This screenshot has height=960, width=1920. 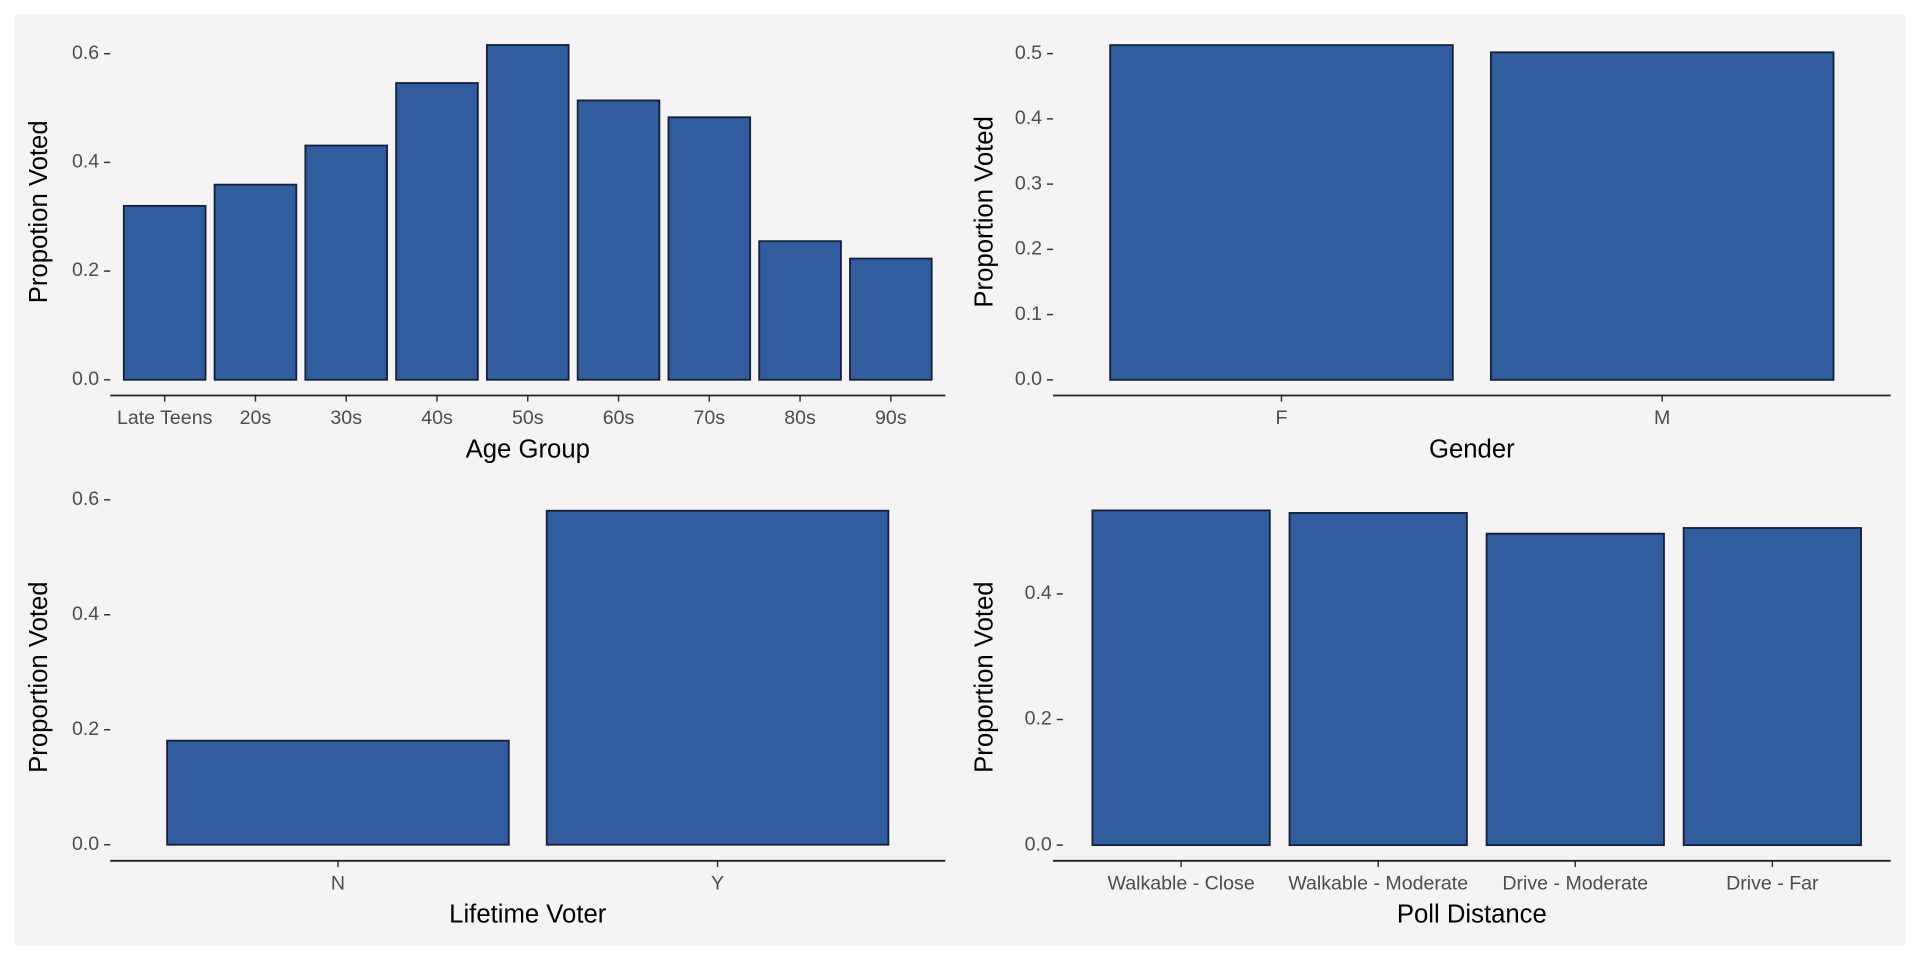 What do you see at coordinates (1378, 883) in the screenshot?
I see `x-tick-label: Walkable - Moderate` at bounding box center [1378, 883].